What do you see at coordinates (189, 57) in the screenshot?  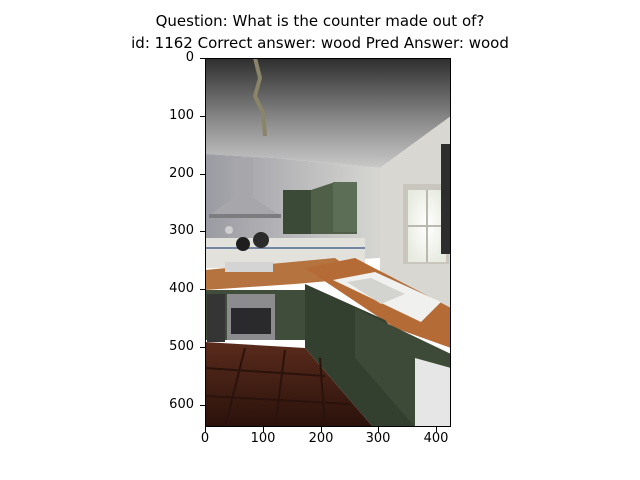 I see `y-tick-label: 0` at bounding box center [189, 57].